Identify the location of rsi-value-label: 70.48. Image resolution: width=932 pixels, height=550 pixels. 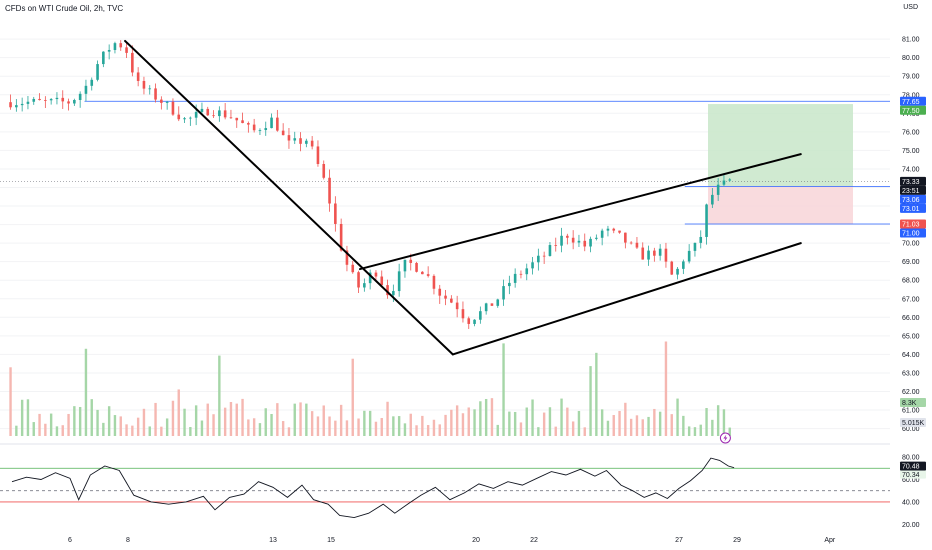
(911, 467).